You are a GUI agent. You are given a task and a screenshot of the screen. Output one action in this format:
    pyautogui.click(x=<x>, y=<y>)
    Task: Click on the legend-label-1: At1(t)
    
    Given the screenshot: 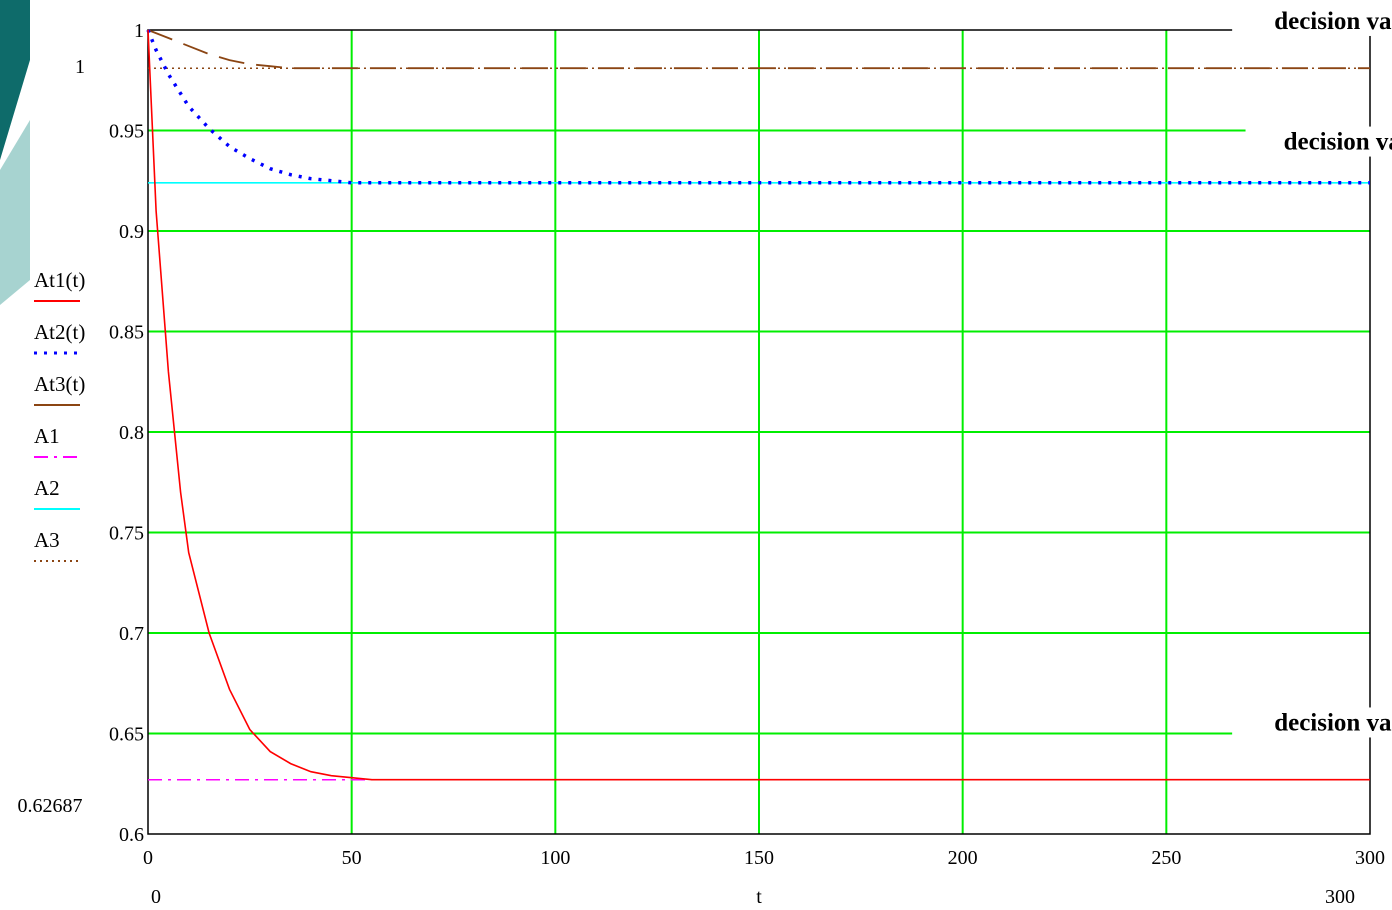 What is the action you would take?
    pyautogui.click(x=59, y=280)
    